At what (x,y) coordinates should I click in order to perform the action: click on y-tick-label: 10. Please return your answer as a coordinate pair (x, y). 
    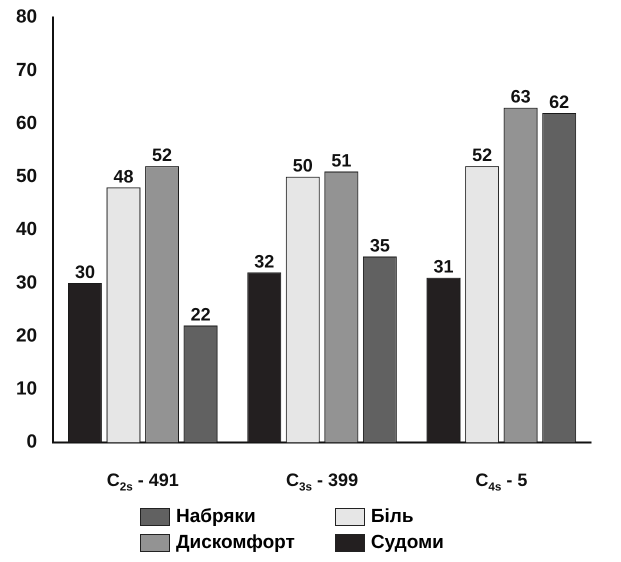
    Looking at the image, I should click on (27, 389).